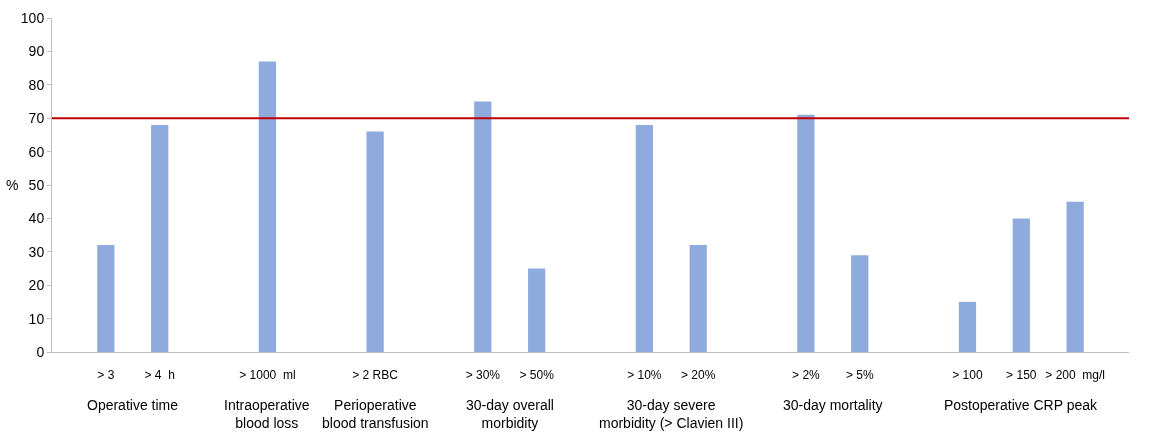 Image resolution: width=1153 pixels, height=448 pixels. I want to click on text: 30-day severe morbidity (> Clavien III), so click(671, 414).